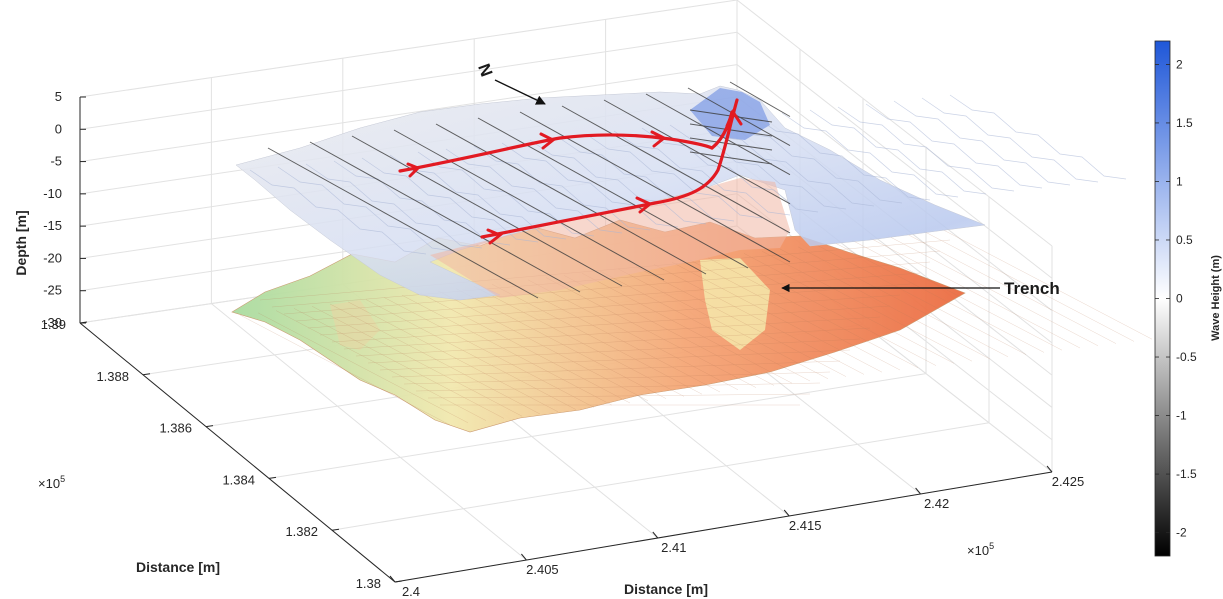  What do you see at coordinates (56, 161) in the screenshot?
I see `z-tick-label: -5` at bounding box center [56, 161].